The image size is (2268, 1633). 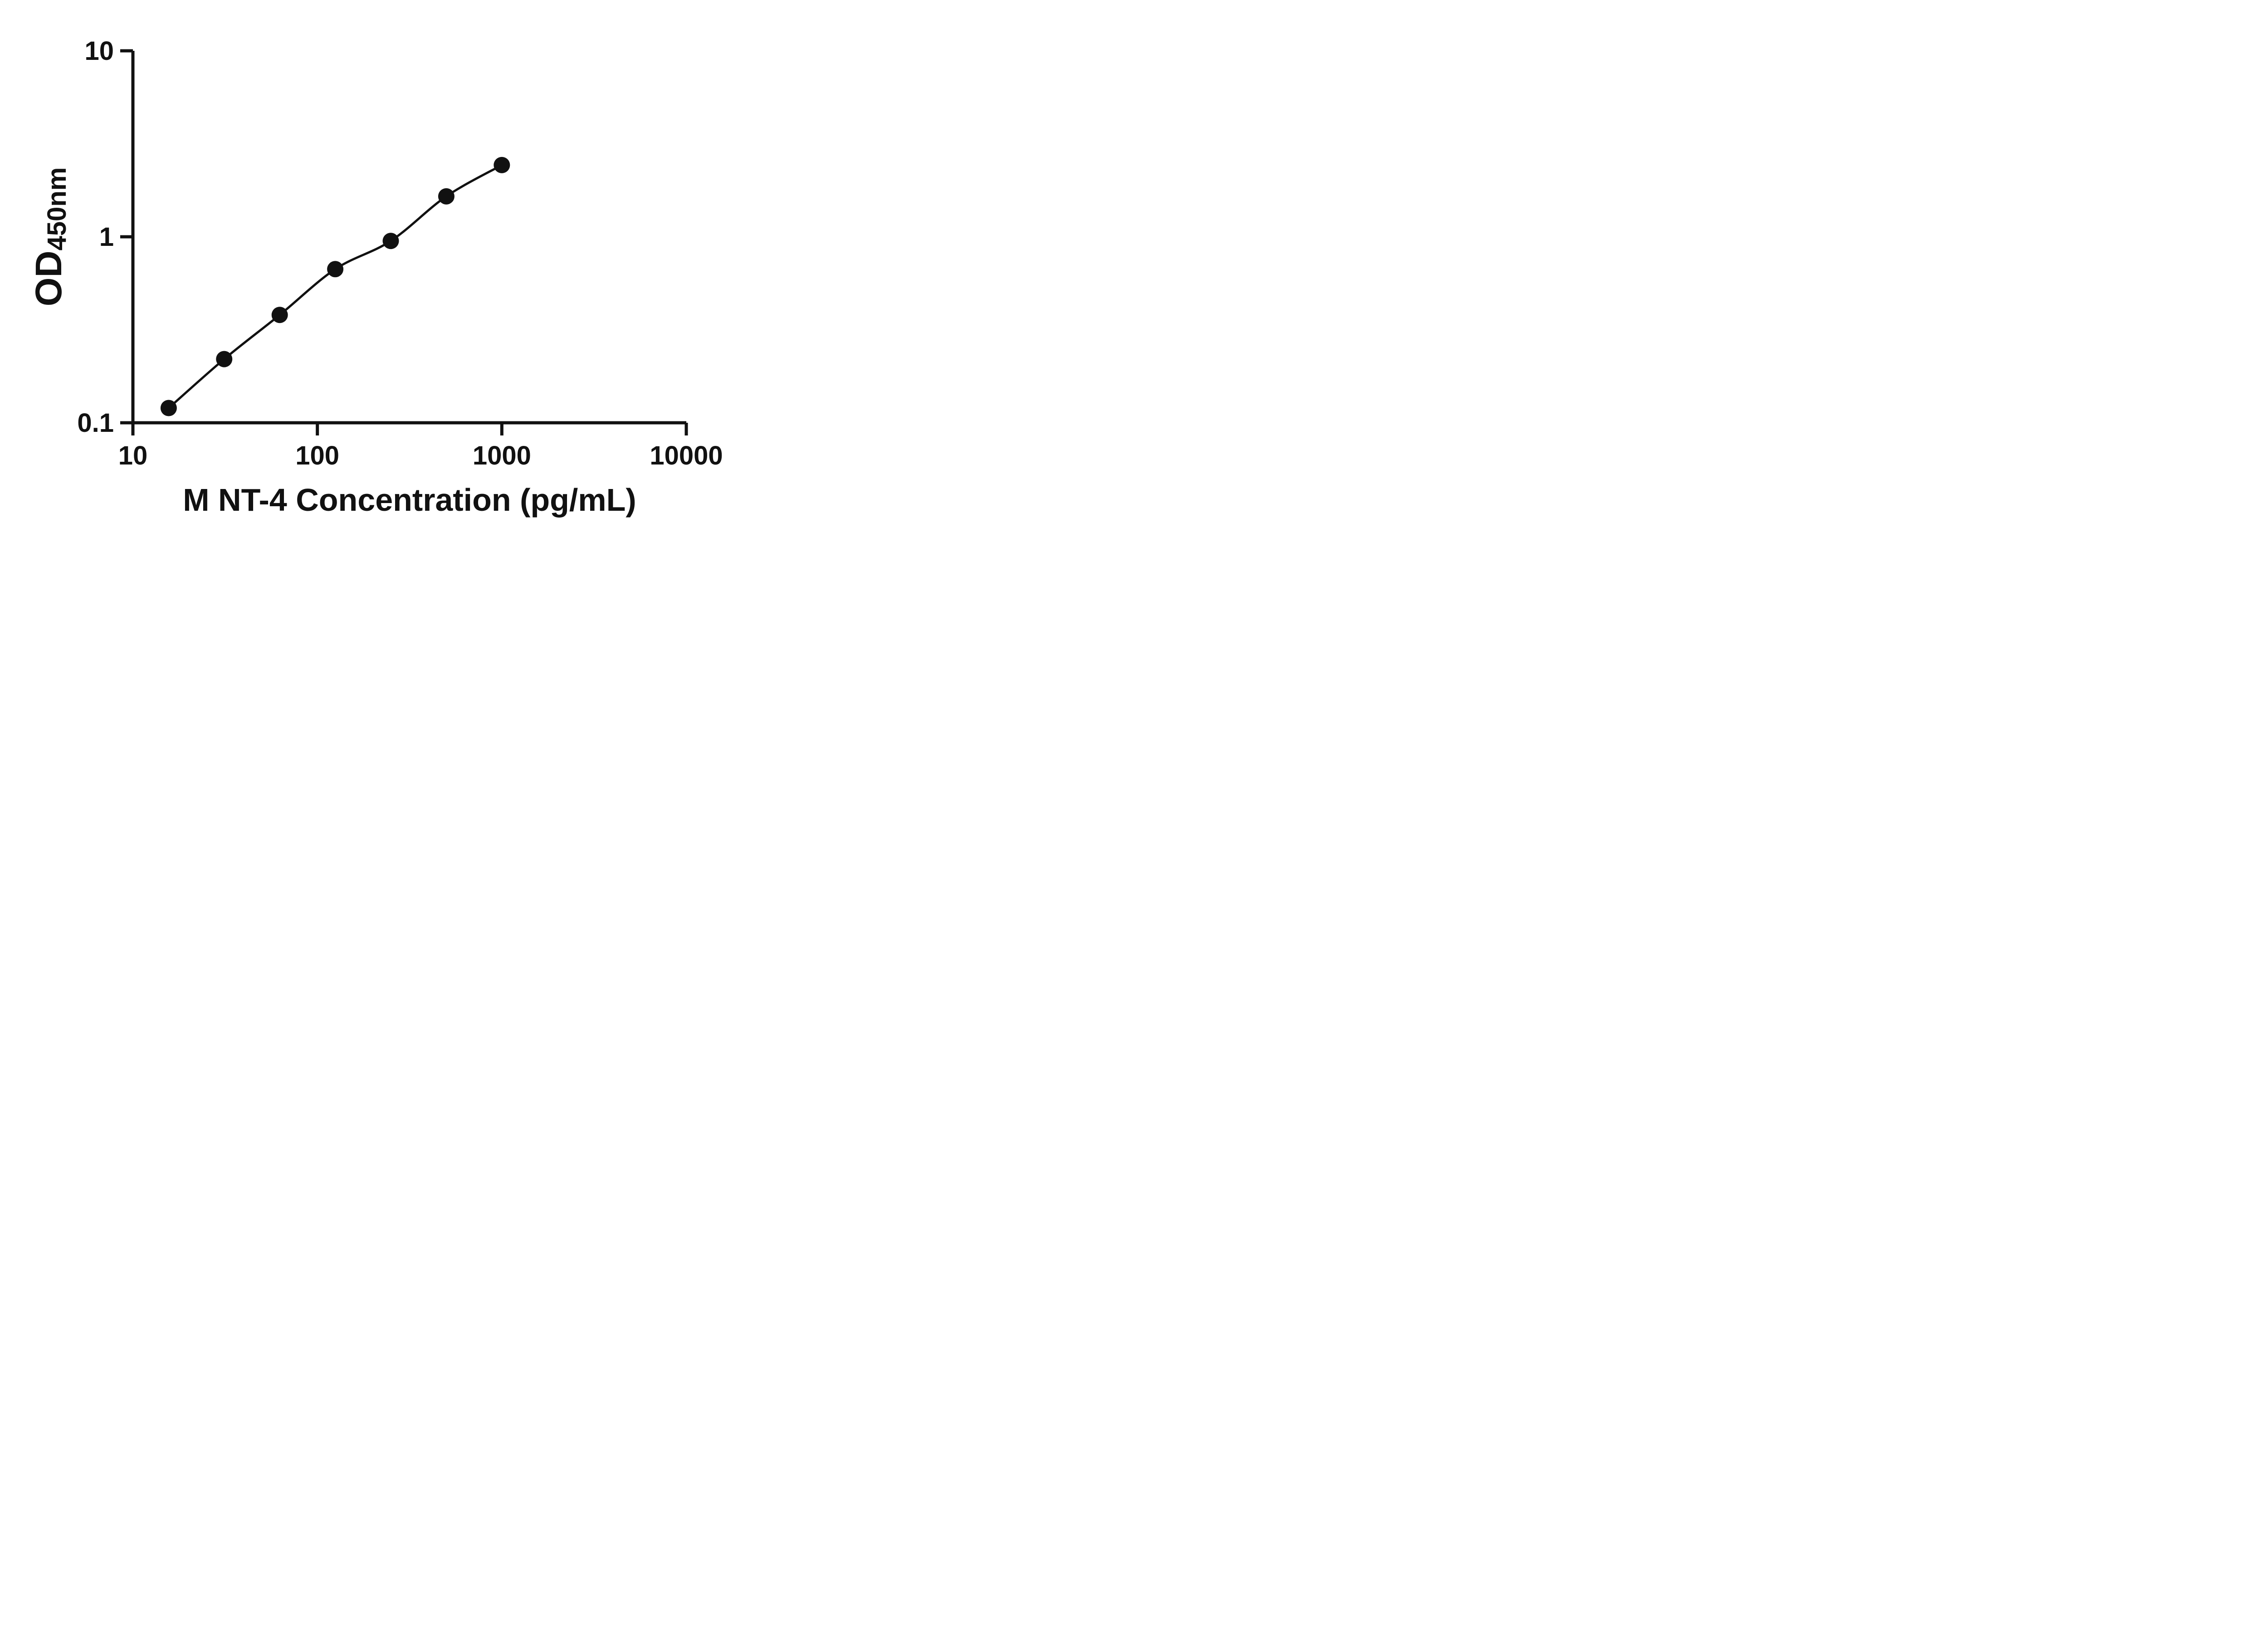 I want to click on y-tick-label: 10, so click(x=99, y=51).